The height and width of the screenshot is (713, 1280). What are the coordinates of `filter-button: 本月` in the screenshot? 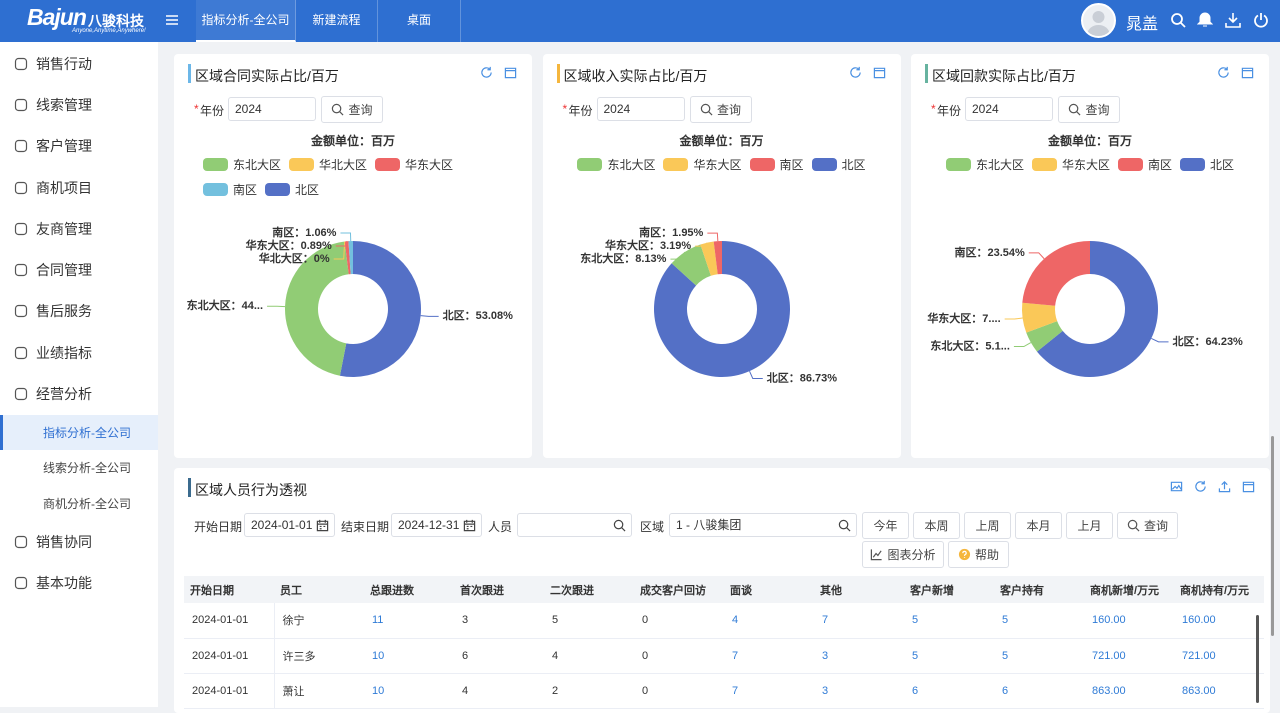 It's located at (1038, 525).